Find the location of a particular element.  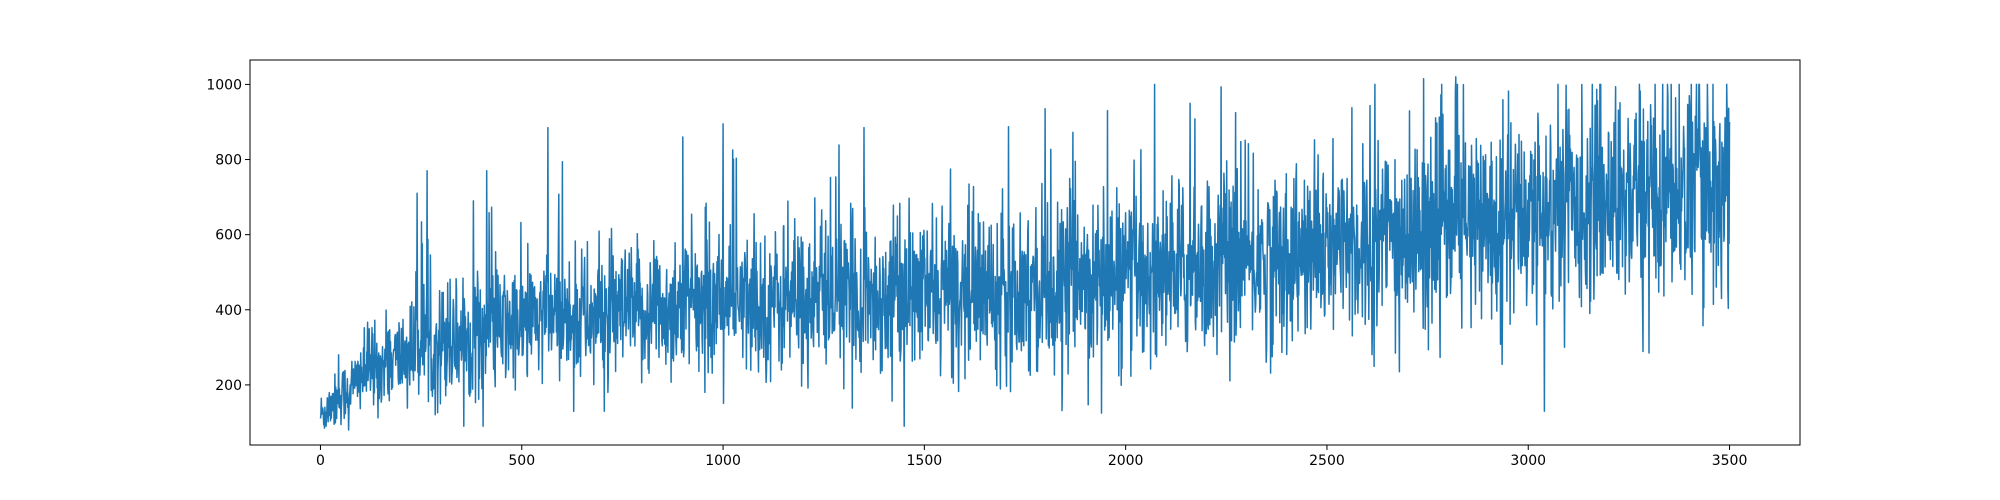

x-axis: 0 500 1000 1500 2000 2500 3000 3500 is located at coordinates (1031, 457).